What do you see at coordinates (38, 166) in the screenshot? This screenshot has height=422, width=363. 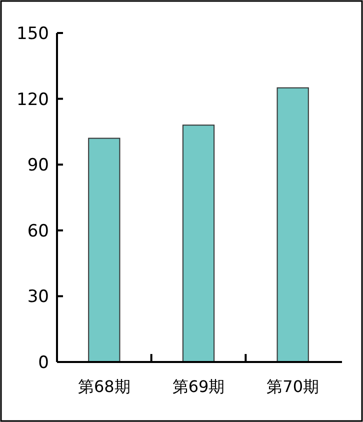 I see `y-tick-label: 90` at bounding box center [38, 166].